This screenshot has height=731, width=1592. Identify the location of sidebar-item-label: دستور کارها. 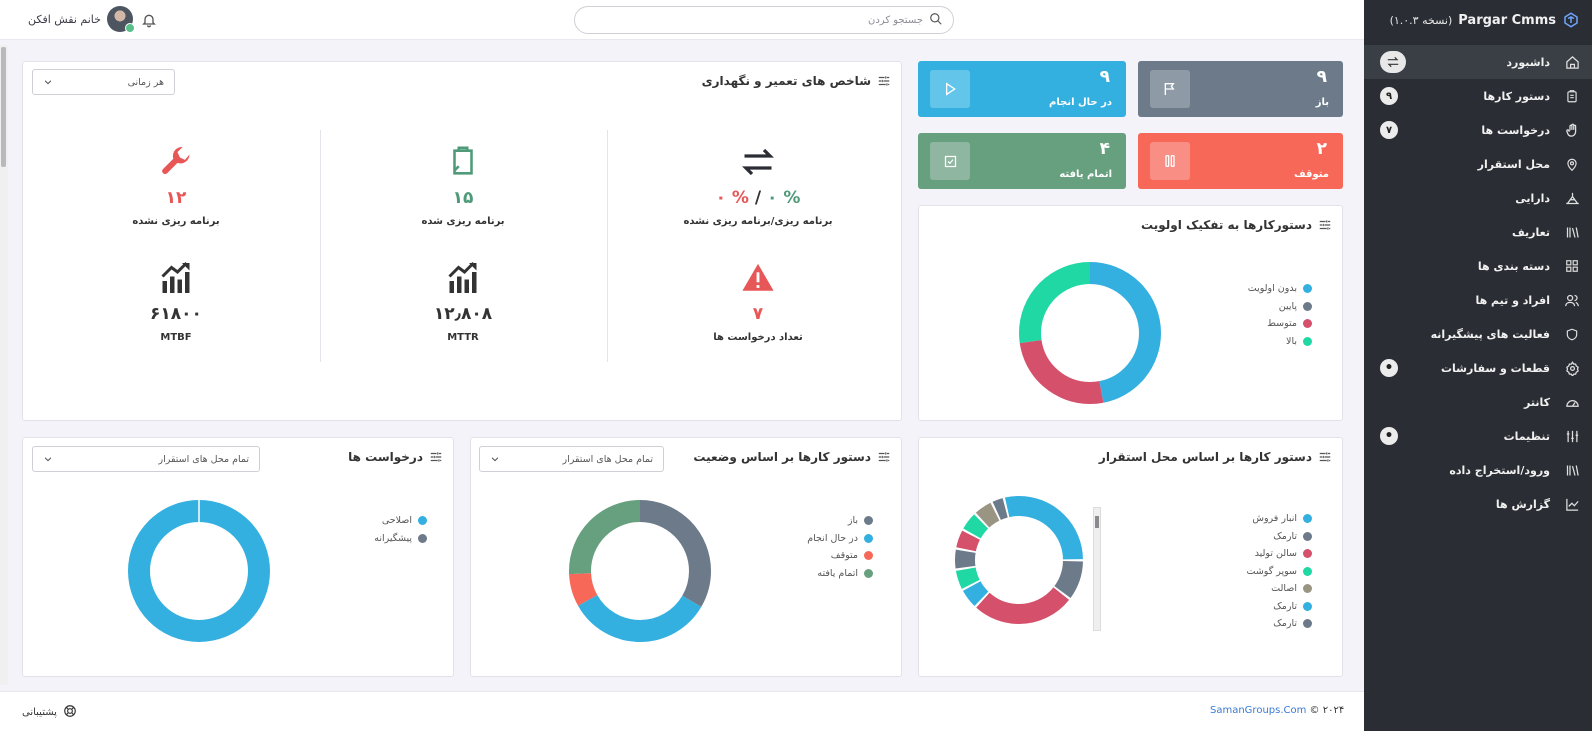
(1516, 96).